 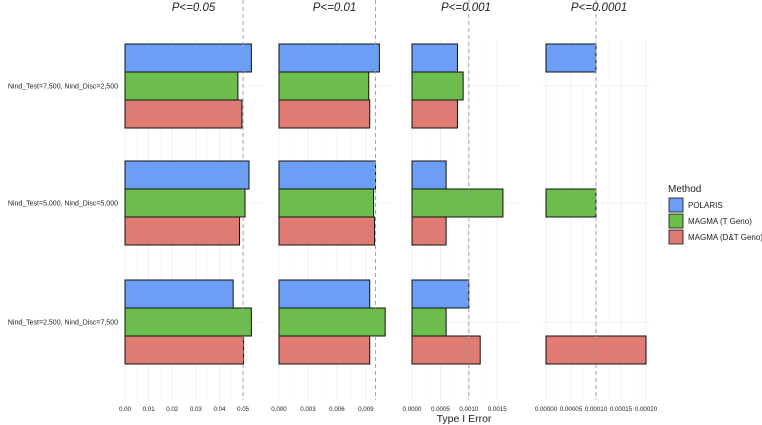 I want to click on x-tick-label: 0.00005, so click(x=571, y=409).